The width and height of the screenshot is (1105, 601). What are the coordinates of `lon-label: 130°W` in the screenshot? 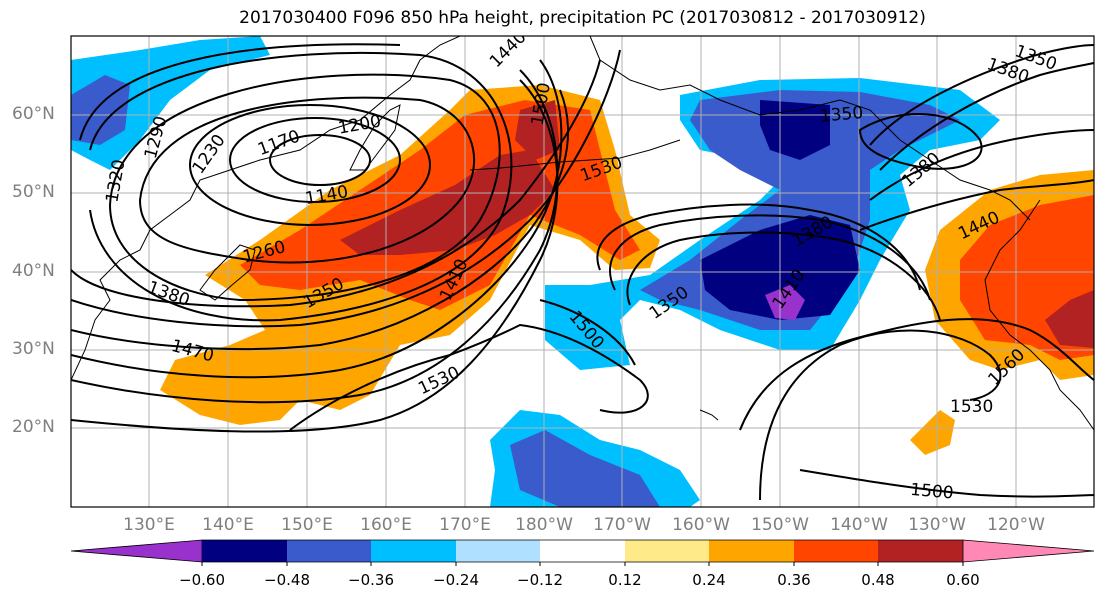 It's located at (937, 525).